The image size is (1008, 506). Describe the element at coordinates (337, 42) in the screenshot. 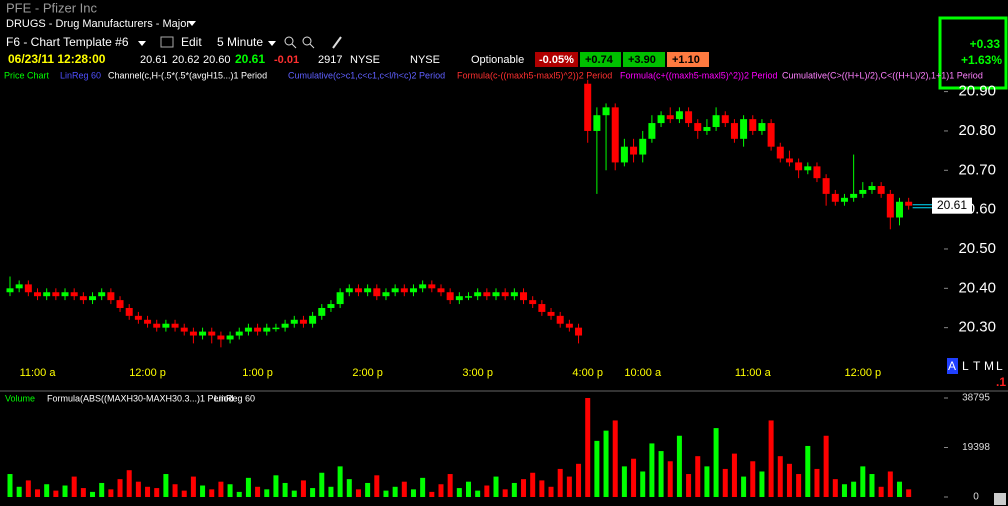

I see `draw-tool` at that location.